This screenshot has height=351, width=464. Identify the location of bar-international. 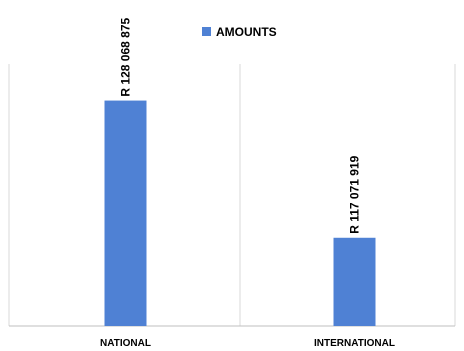
(354, 281).